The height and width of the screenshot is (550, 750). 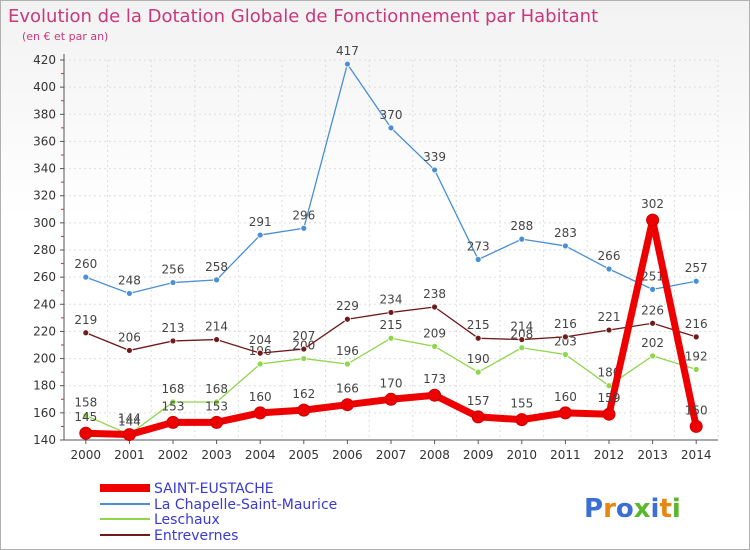 What do you see at coordinates (696, 324) in the screenshot?
I see `data-label: 216` at bounding box center [696, 324].